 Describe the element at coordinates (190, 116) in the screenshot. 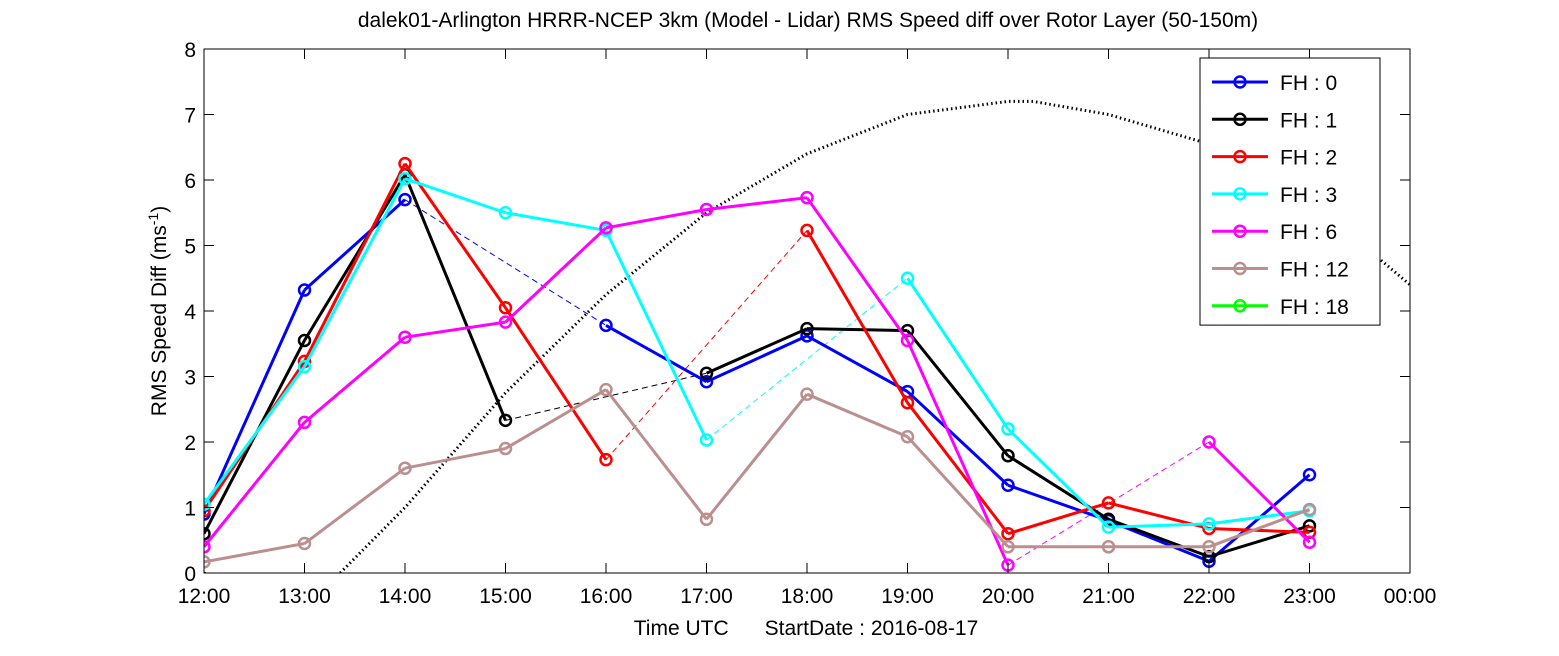

I see `y-tick-label: 7` at that location.